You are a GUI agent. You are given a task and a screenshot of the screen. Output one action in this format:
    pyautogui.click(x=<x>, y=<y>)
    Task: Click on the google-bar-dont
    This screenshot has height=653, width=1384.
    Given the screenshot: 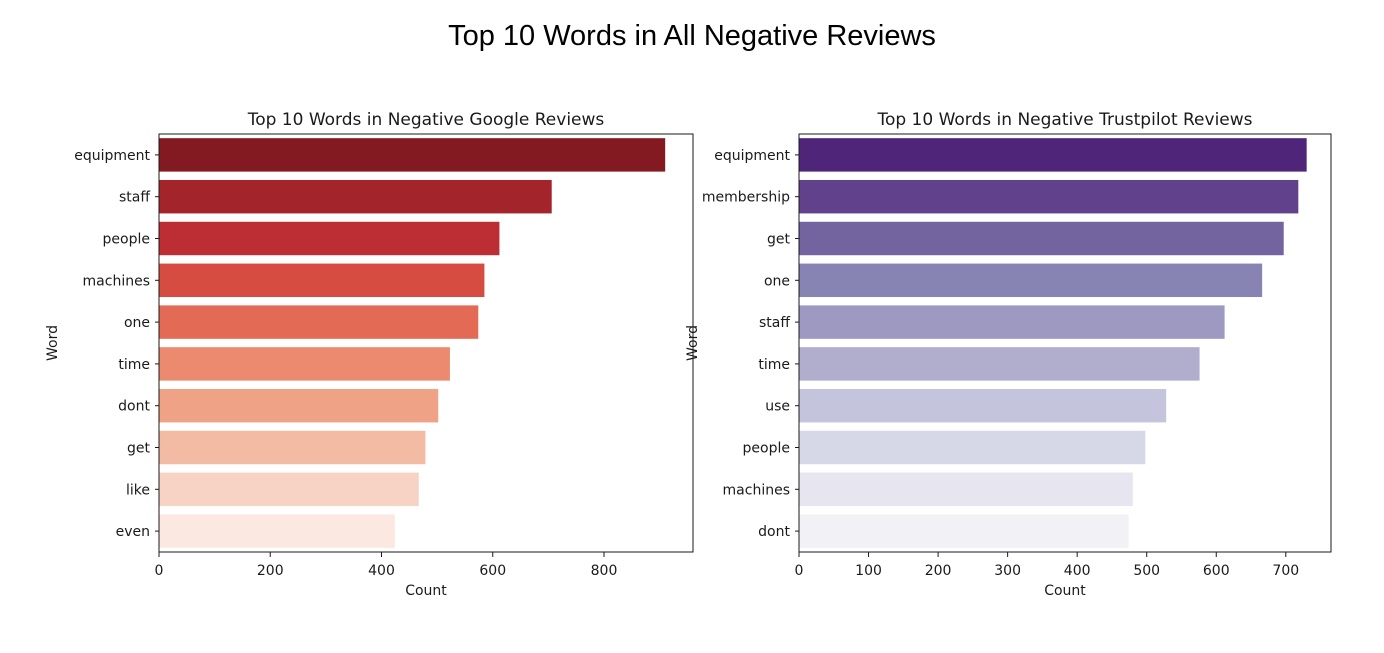 What is the action you would take?
    pyautogui.click(x=299, y=405)
    